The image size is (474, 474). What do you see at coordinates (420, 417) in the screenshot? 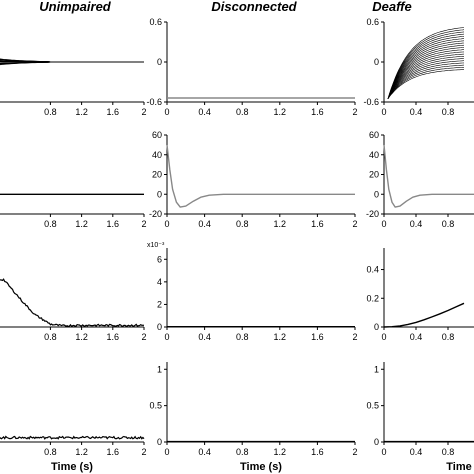
I see `panel-r3-c2: 0 0.4 0.8 1 0.5 0 Time` at bounding box center [420, 417].